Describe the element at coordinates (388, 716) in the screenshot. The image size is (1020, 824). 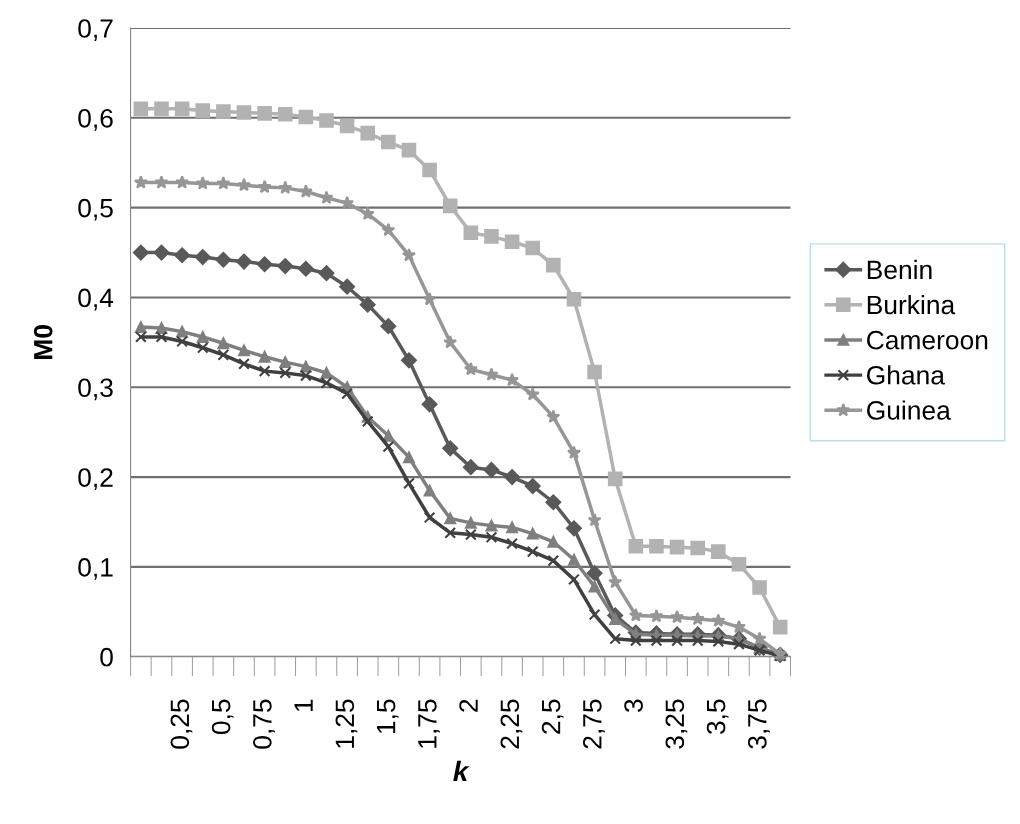
I see `x-tick-label: 1,5` at that location.